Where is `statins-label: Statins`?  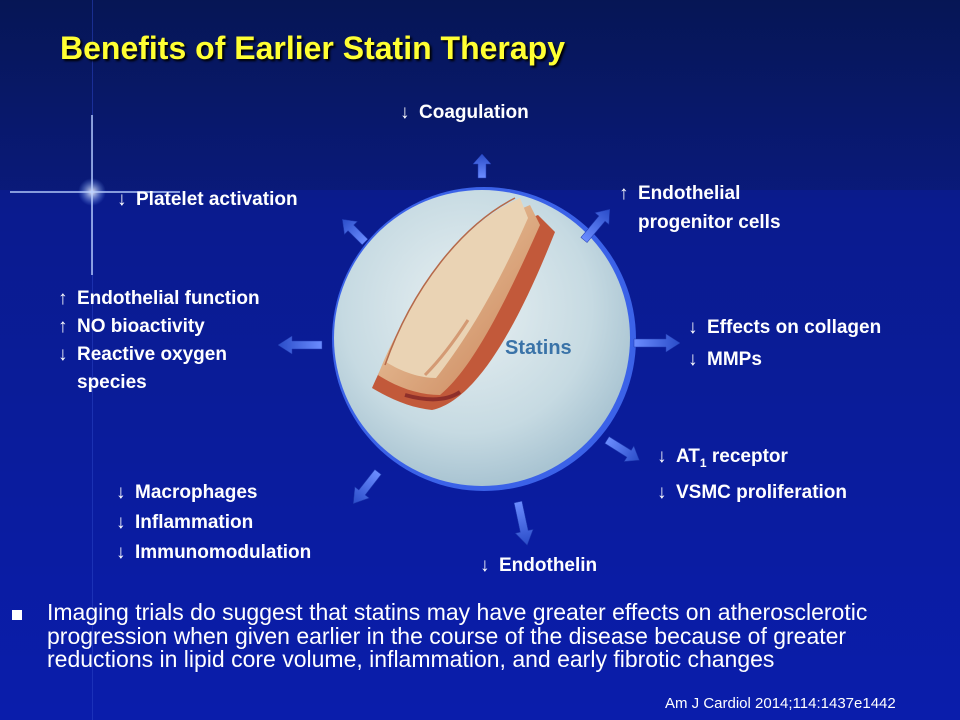 statins-label: Statins is located at coordinates (538, 348).